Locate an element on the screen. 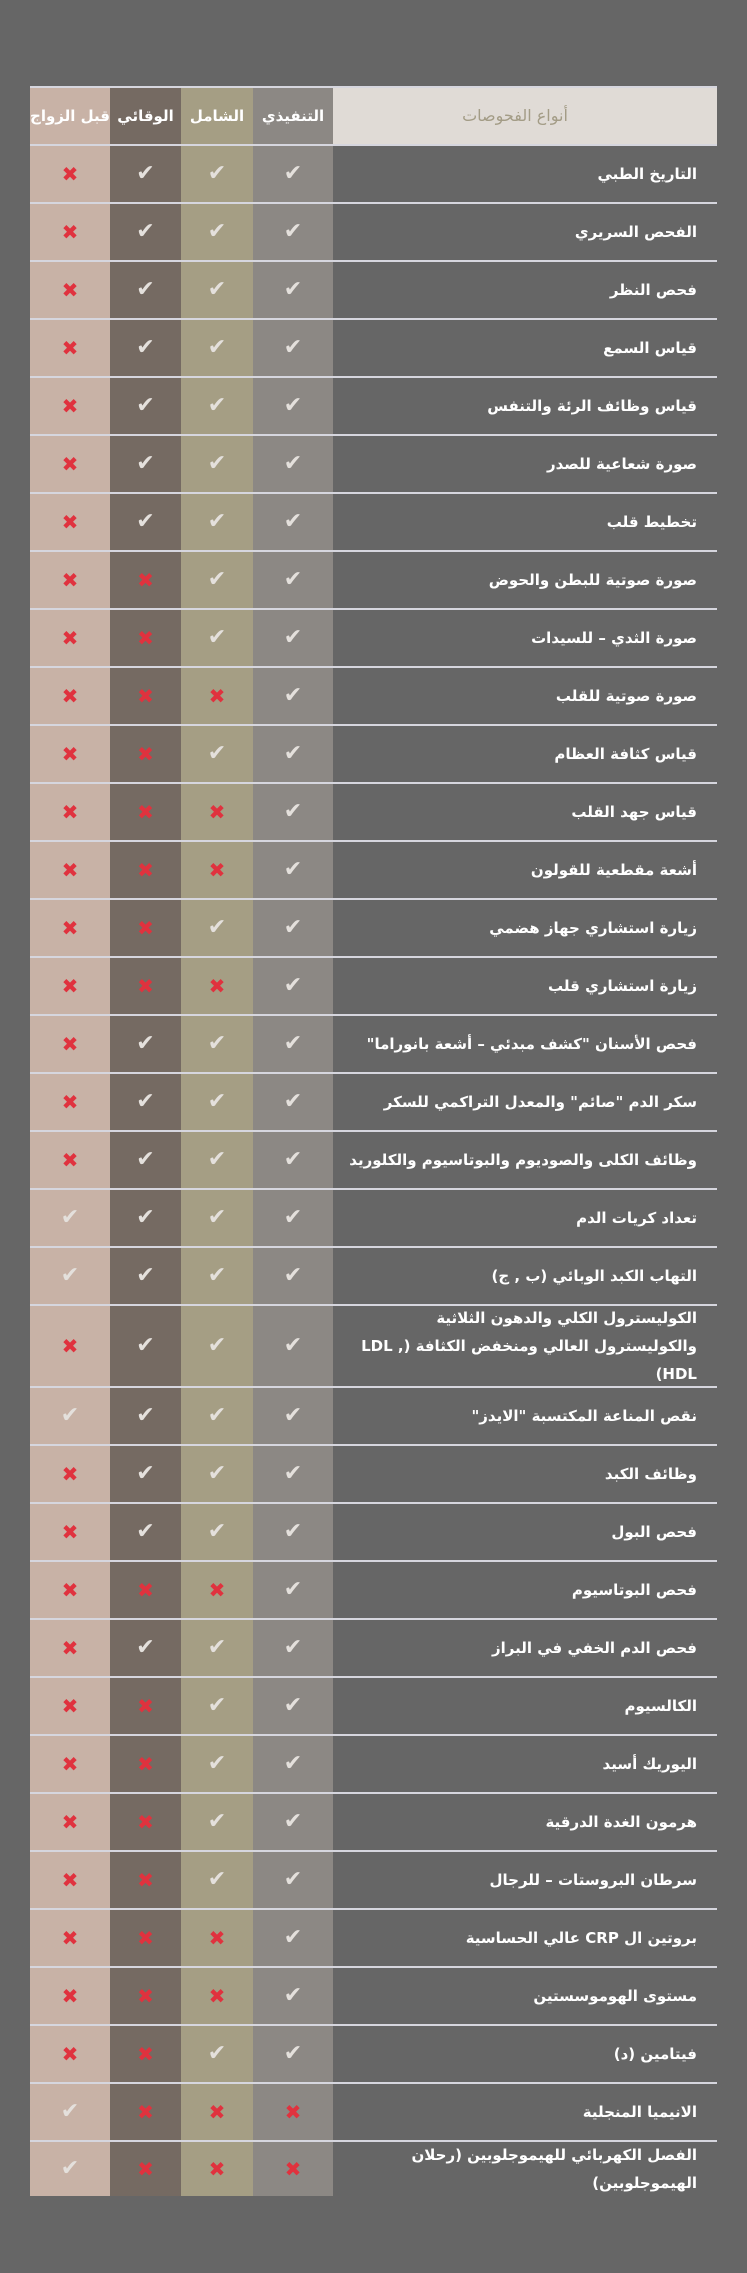 This screenshot has height=2273, width=747. exam-name: صورة الثدي – للسيدات is located at coordinates (614, 638).